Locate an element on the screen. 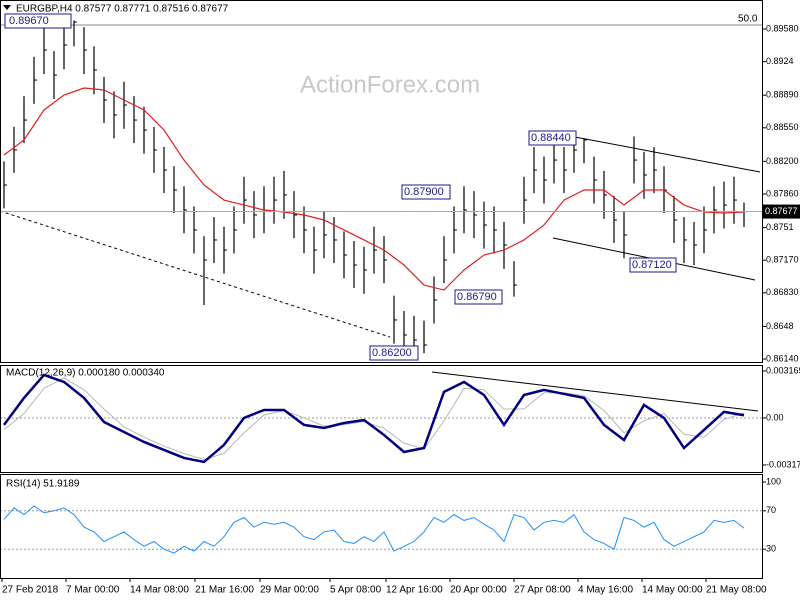  x-tick-label: 20 Apr 00:00 is located at coordinates (478, 590).